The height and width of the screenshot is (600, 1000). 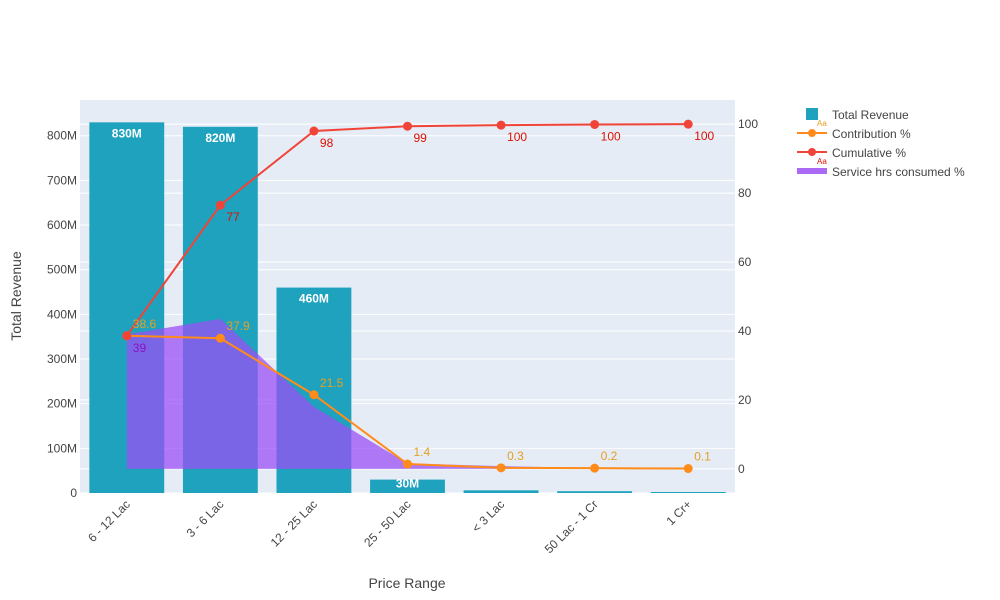 I want to click on x-tick-label: 6 - 12 Lac, so click(x=109, y=521).